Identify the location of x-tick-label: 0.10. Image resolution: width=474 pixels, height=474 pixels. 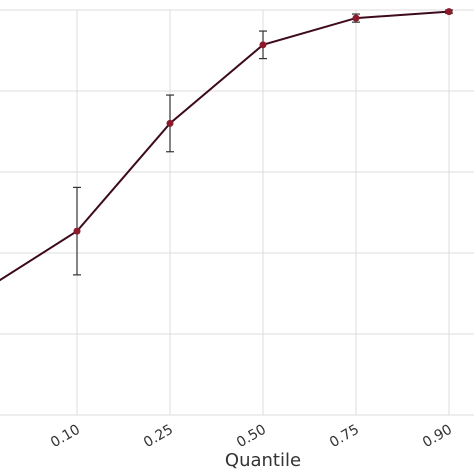
(65, 436).